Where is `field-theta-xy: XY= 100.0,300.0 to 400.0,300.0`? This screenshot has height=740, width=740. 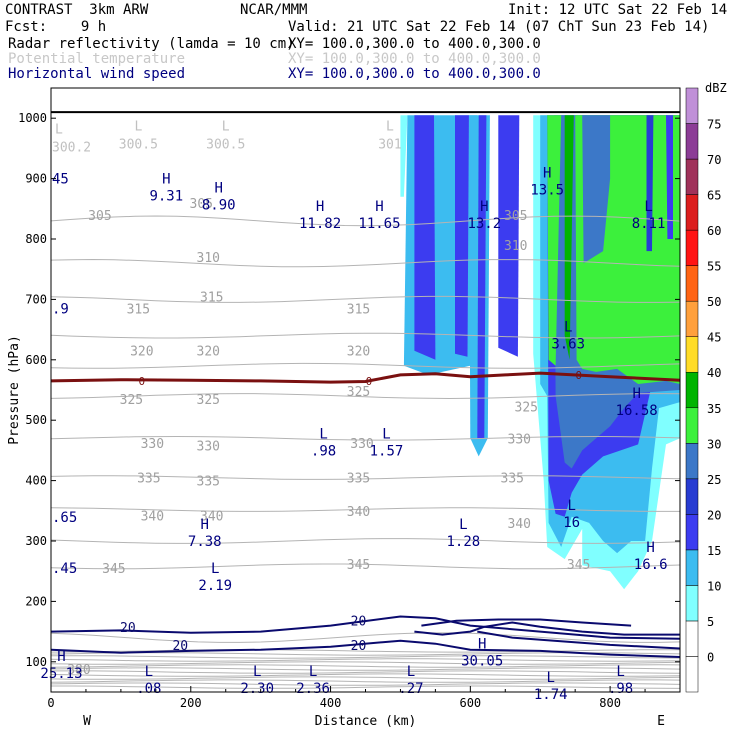
field-theta-xy: XY= 100.0,300.0 to 400.0,300.0 is located at coordinates (414, 59).